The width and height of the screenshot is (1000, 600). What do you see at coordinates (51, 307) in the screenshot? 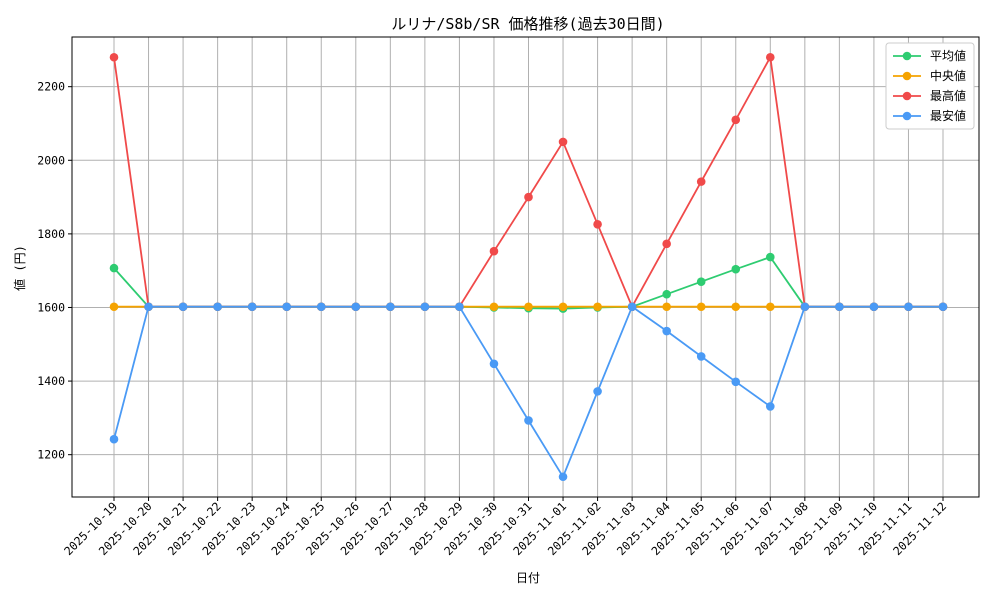
I see `y-tick-label: 1600` at bounding box center [51, 307].